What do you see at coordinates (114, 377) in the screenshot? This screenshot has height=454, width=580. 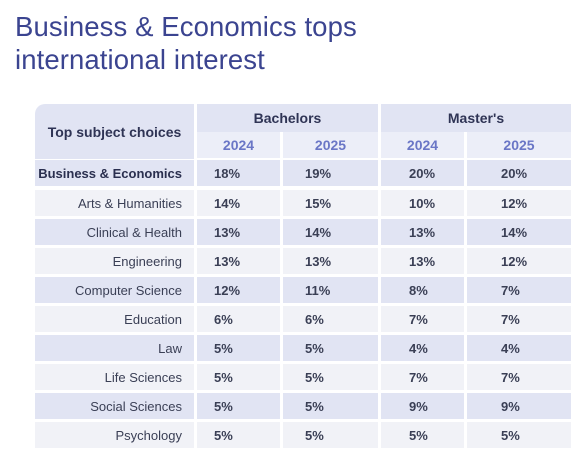 I see `row-label: Life Sciences` at bounding box center [114, 377].